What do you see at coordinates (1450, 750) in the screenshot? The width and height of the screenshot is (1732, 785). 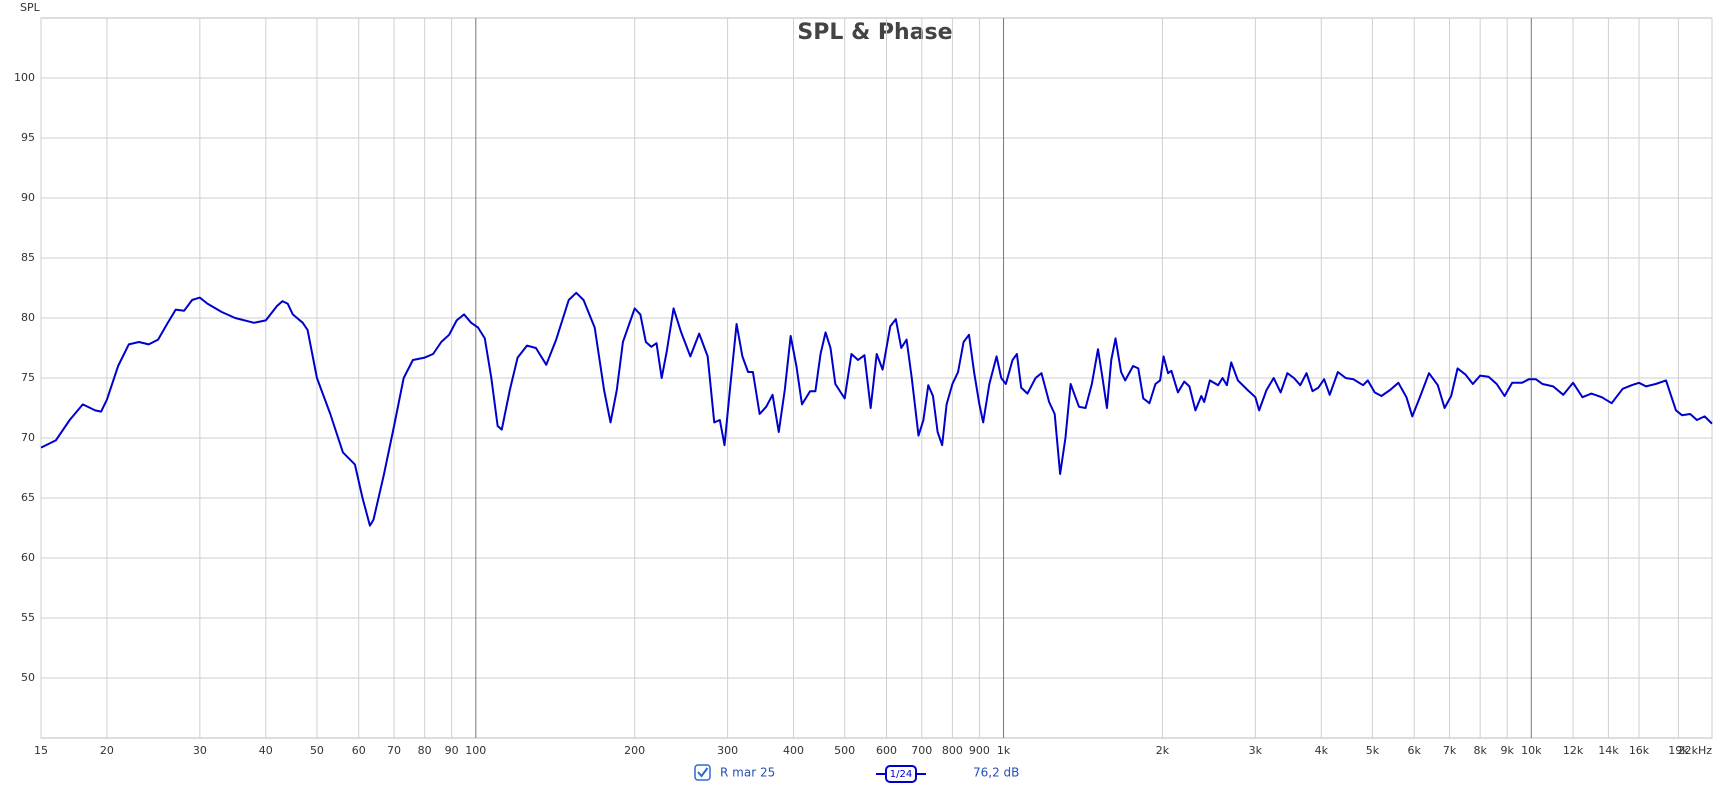 I see `x-tick-label: 7k` at bounding box center [1450, 750].